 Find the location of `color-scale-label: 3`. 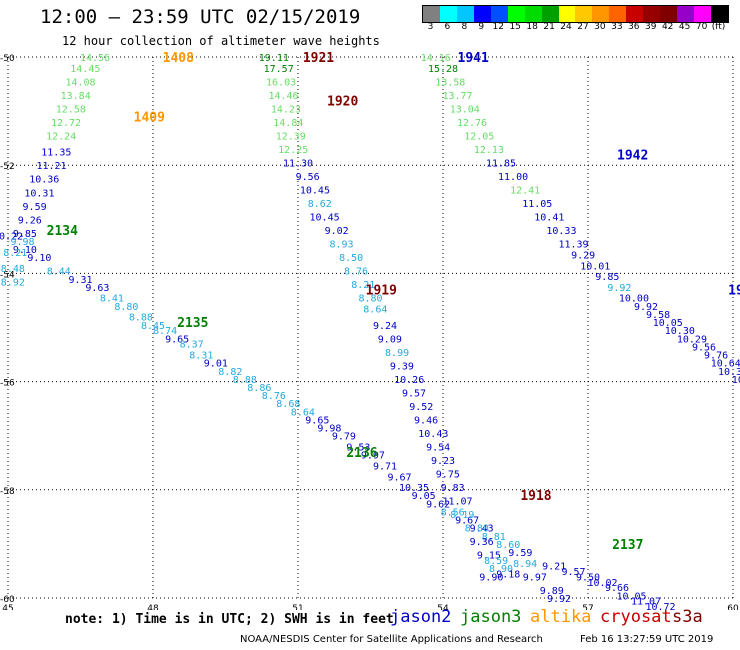

color-scale-label: 3 is located at coordinates (430, 27).